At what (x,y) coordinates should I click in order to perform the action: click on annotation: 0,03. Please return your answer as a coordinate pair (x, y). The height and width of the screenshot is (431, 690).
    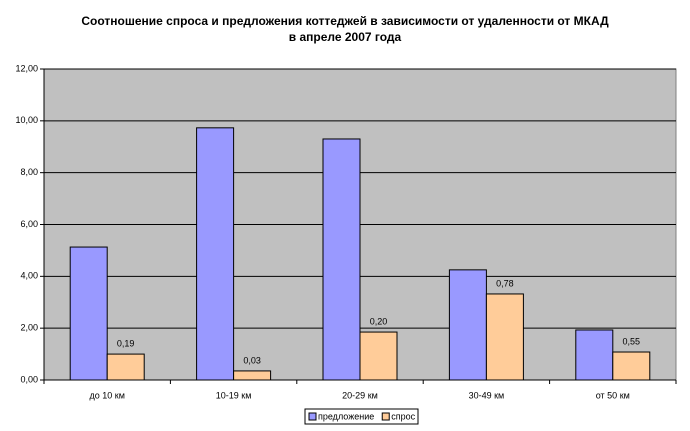
    Looking at the image, I should click on (252, 360).